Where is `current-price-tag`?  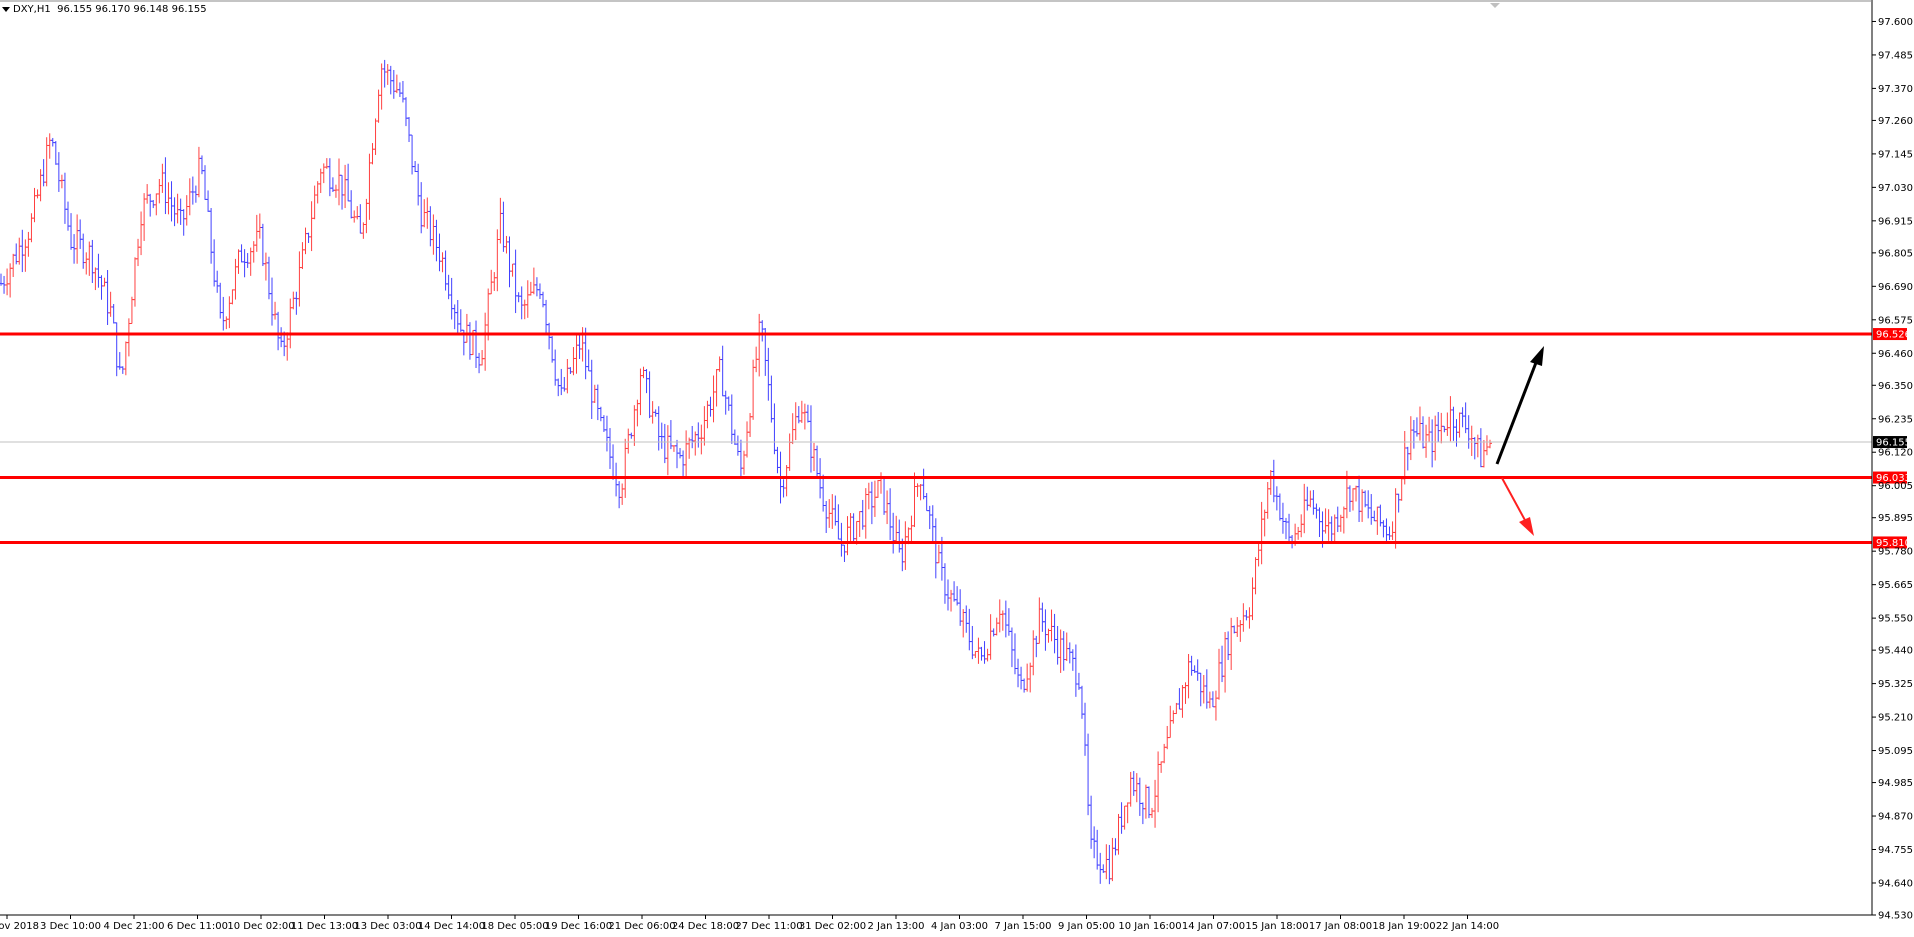
current-price-tag is located at coordinates (1890, 442).